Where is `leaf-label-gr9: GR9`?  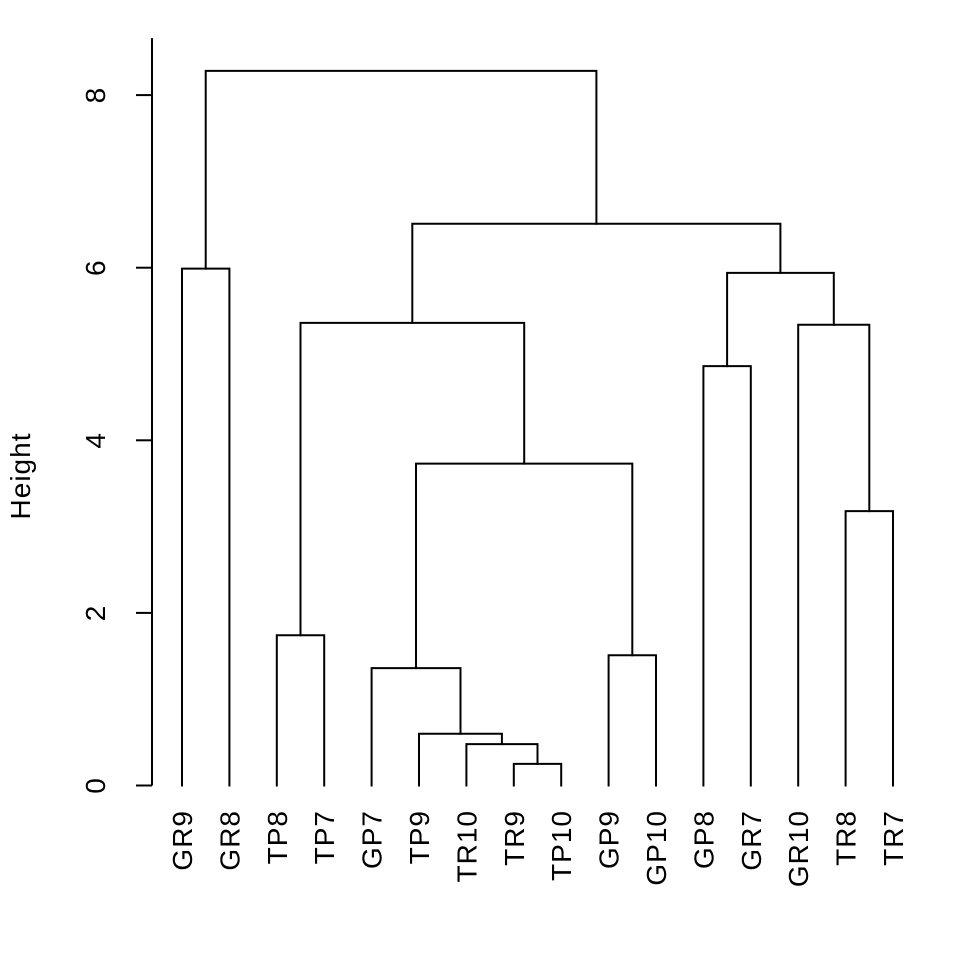
leaf-label-gr9: GR9 is located at coordinates (182, 840).